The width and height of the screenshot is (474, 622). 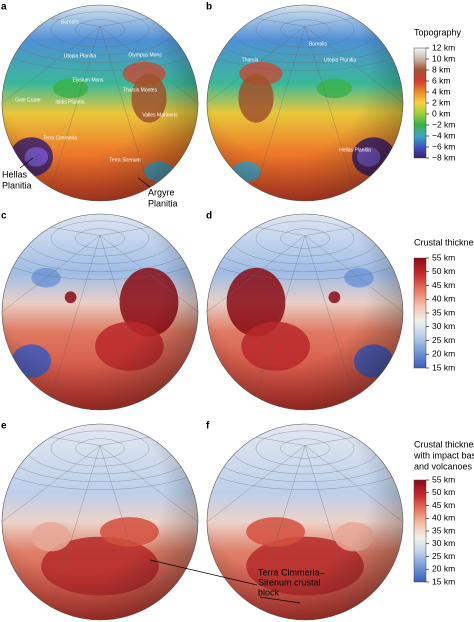 What do you see at coordinates (443, 455) in the screenshot?
I see `colorbar-title: with impact basins` at bounding box center [443, 455].